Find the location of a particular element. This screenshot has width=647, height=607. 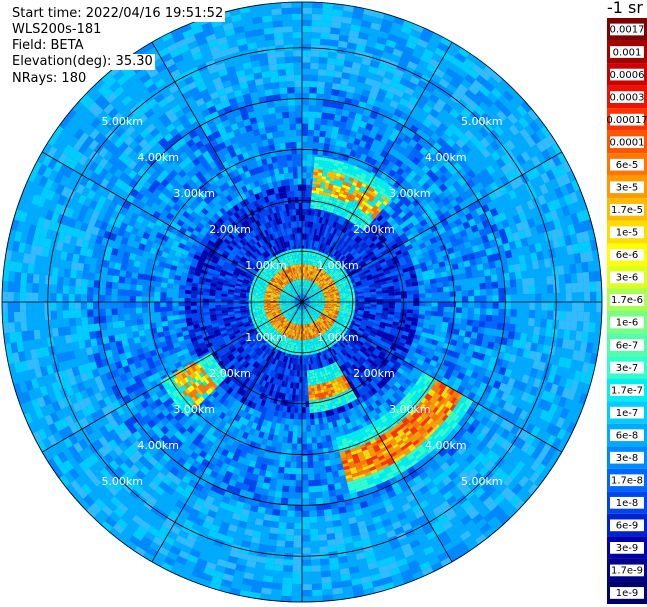

colorbar-tick-label: 1.7e-5 is located at coordinates (627, 210).